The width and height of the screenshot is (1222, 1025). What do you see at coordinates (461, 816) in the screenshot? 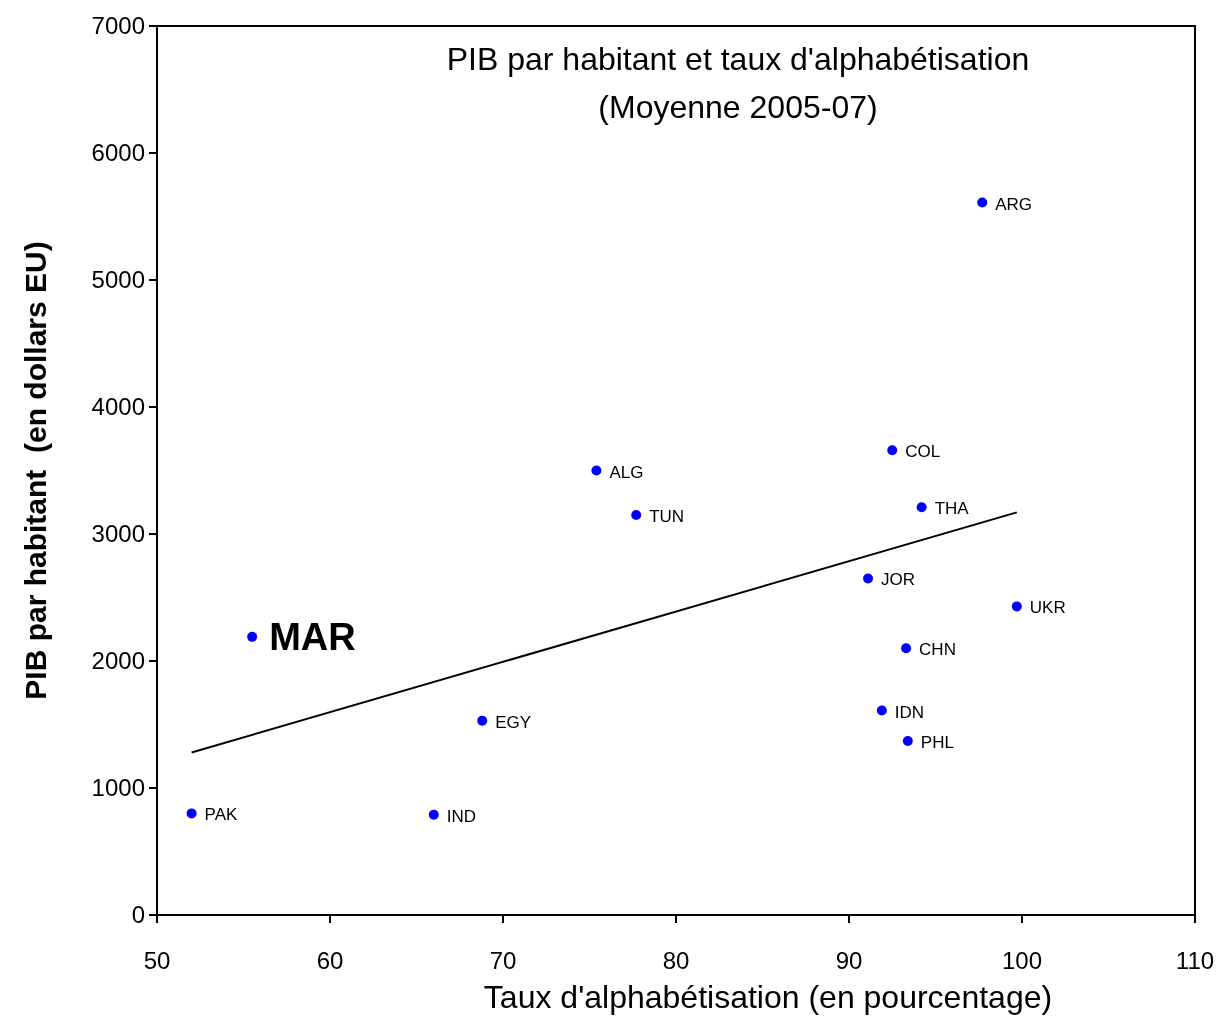
I see `data-label: IND` at bounding box center [461, 816].